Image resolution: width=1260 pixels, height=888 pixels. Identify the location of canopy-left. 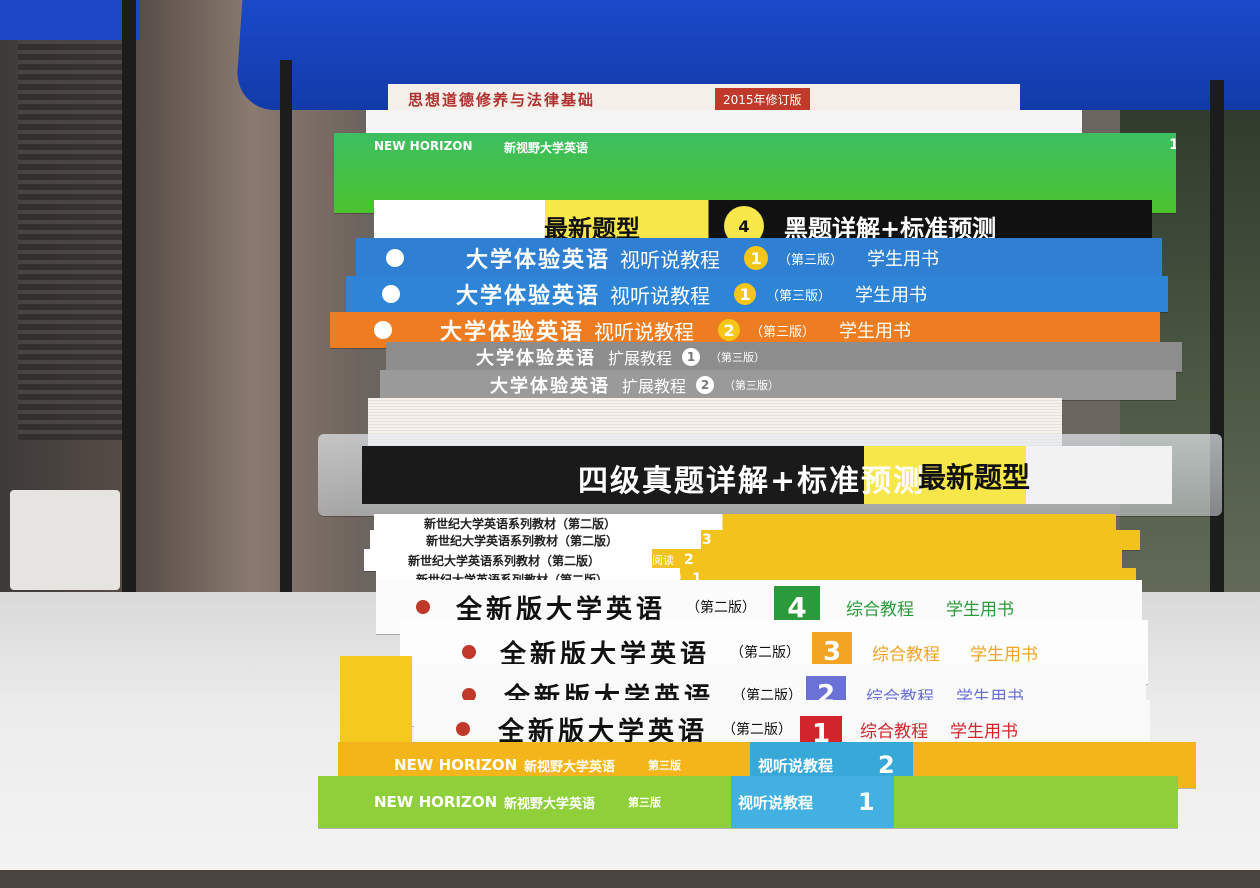
(70, 20).